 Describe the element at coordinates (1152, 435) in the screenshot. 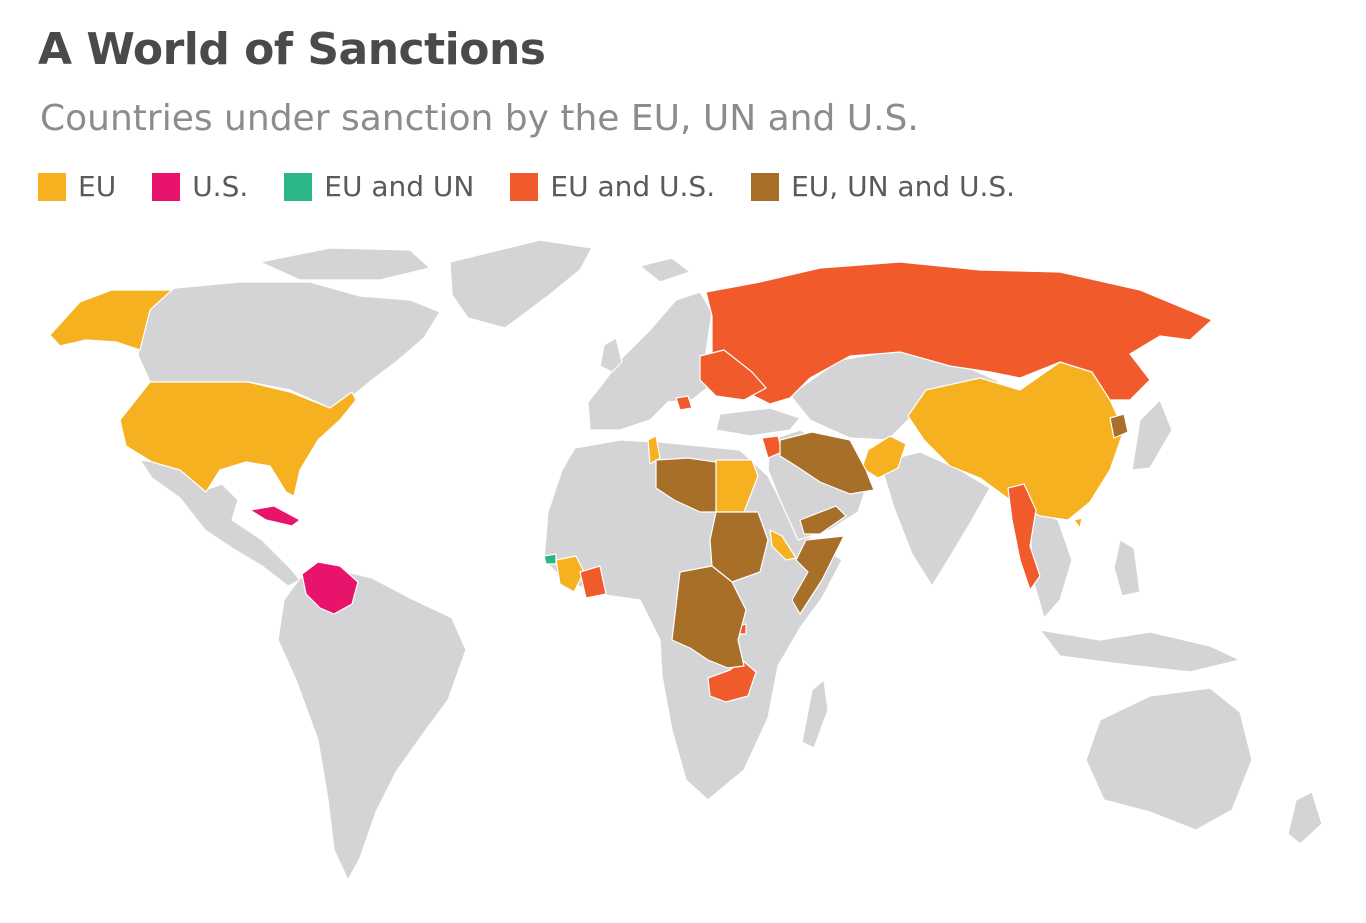

I see `japan` at that location.